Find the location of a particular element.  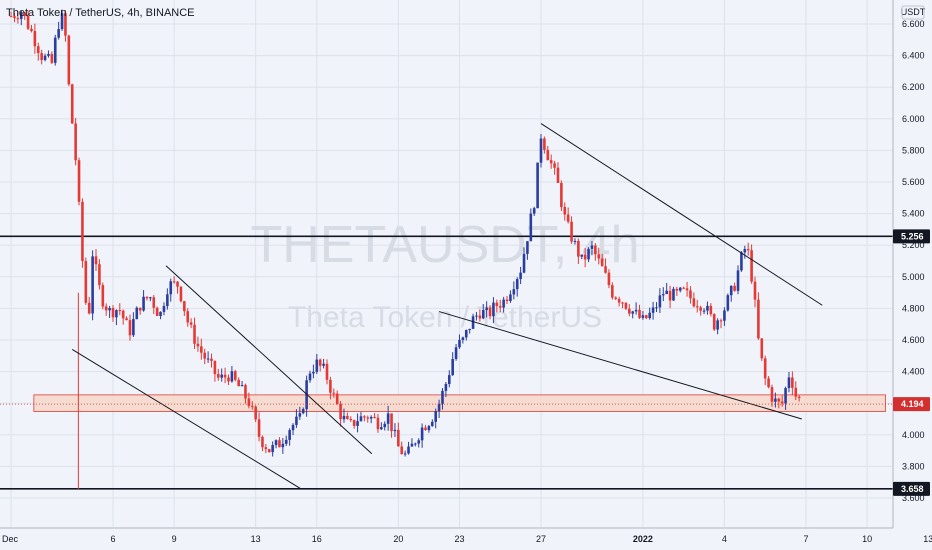

watermark: THETAUSDT, 4h Theta Token / TetherUS is located at coordinates (444, 275).